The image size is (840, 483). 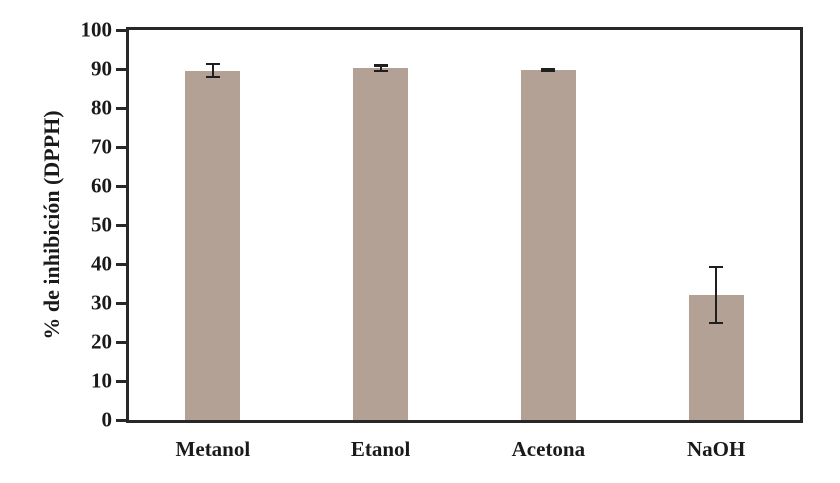 I want to click on y-tick-label: 70, so click(x=101, y=146).